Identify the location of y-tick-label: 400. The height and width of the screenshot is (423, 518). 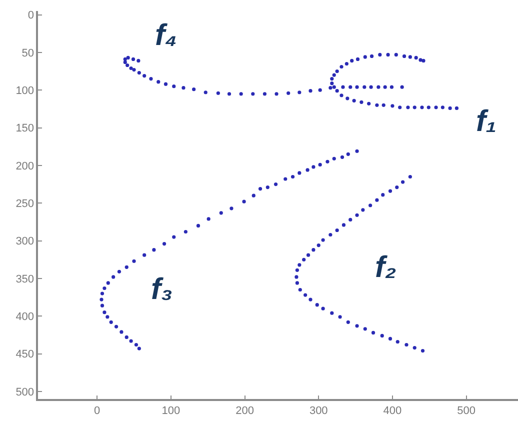
(25, 316).